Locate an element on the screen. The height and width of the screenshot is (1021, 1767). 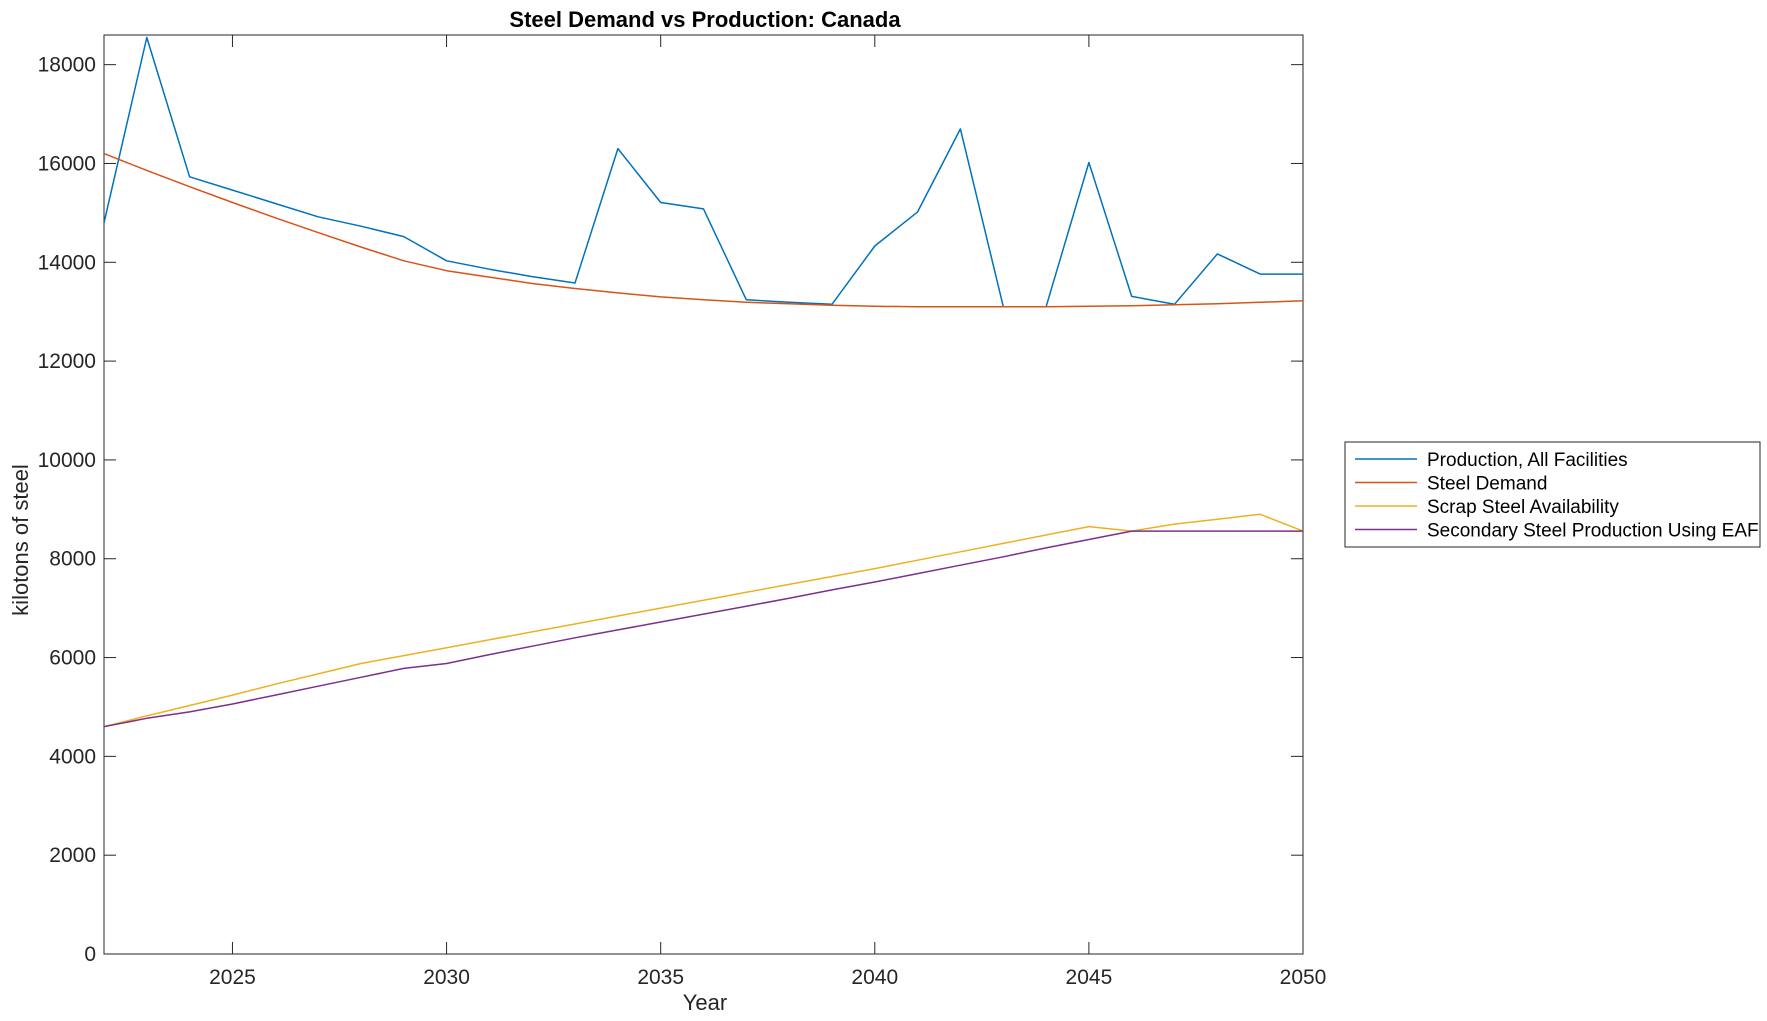
y-tick-label: 18000 is located at coordinates (67, 65).